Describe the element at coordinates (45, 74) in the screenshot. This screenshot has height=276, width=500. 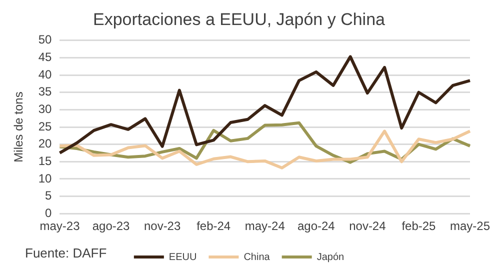
I see `y-tick-label: 40` at that location.